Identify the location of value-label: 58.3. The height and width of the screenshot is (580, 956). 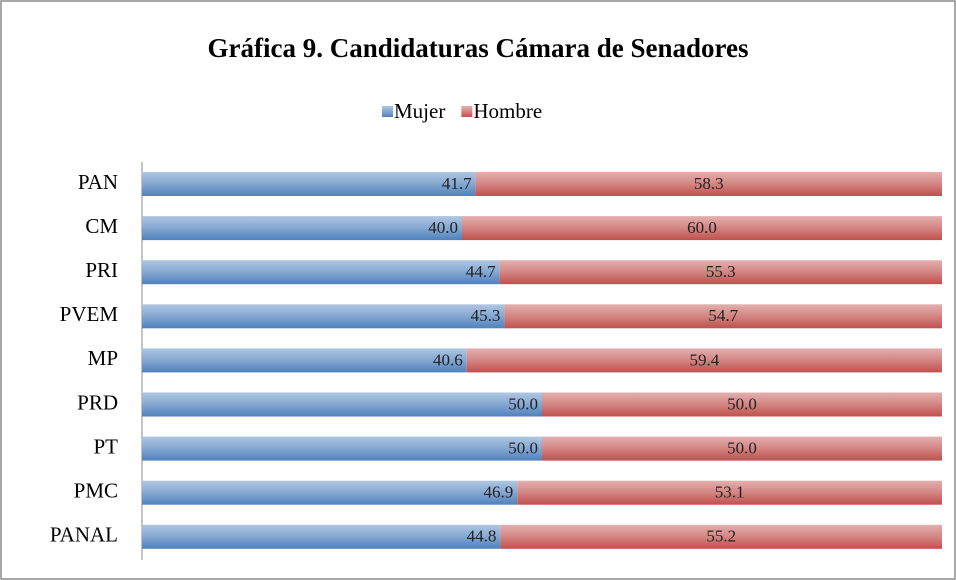
(709, 183).